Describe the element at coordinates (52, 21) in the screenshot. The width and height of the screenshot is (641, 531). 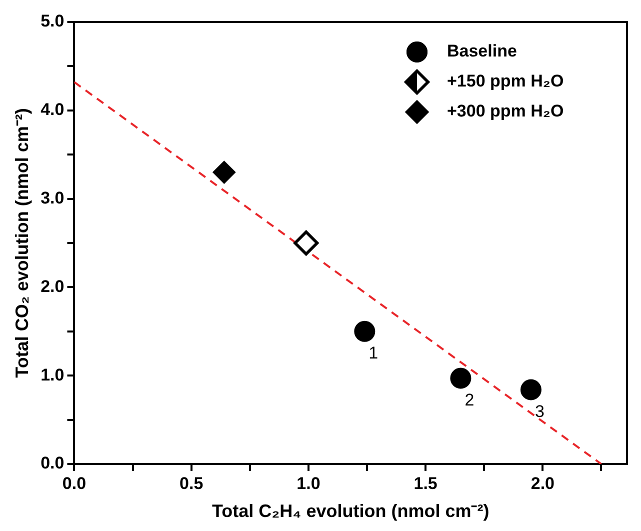
I see `y-tick-label: 5.0` at that location.